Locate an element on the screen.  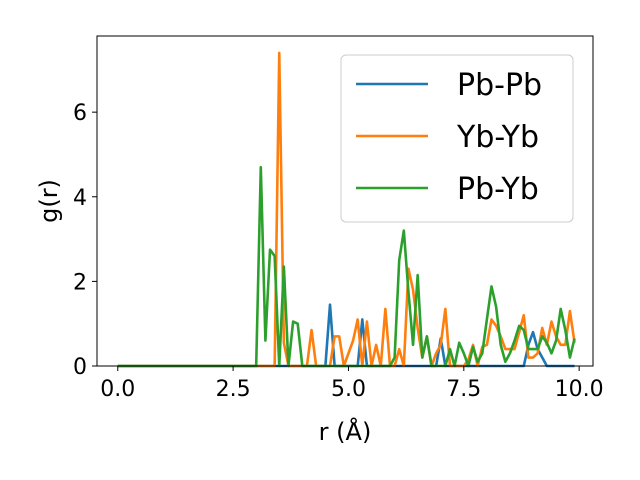
x-tick-label: 5.0 is located at coordinates (348, 389).